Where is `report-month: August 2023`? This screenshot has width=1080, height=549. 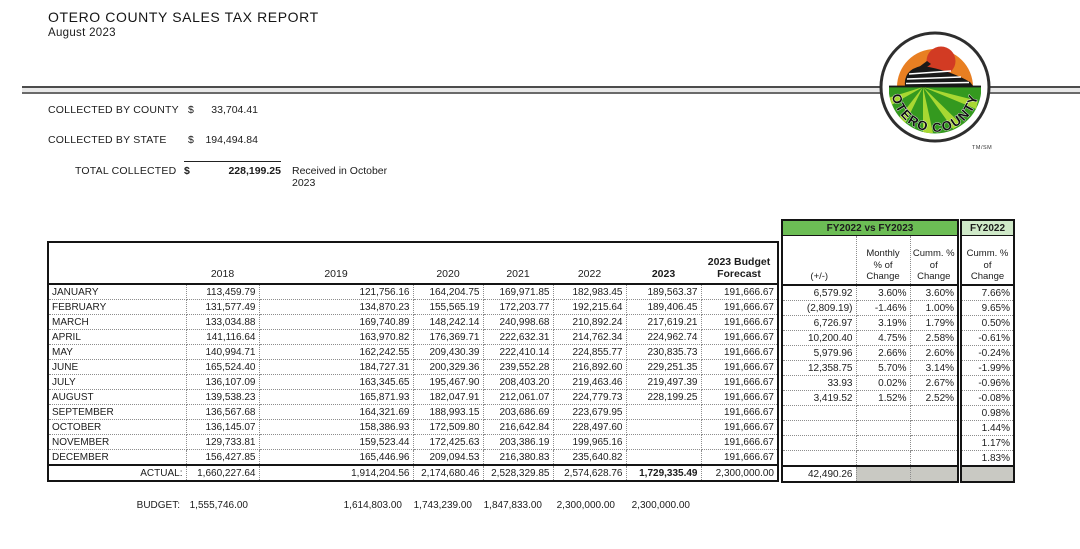
report-month: August 2023 is located at coordinates (82, 33).